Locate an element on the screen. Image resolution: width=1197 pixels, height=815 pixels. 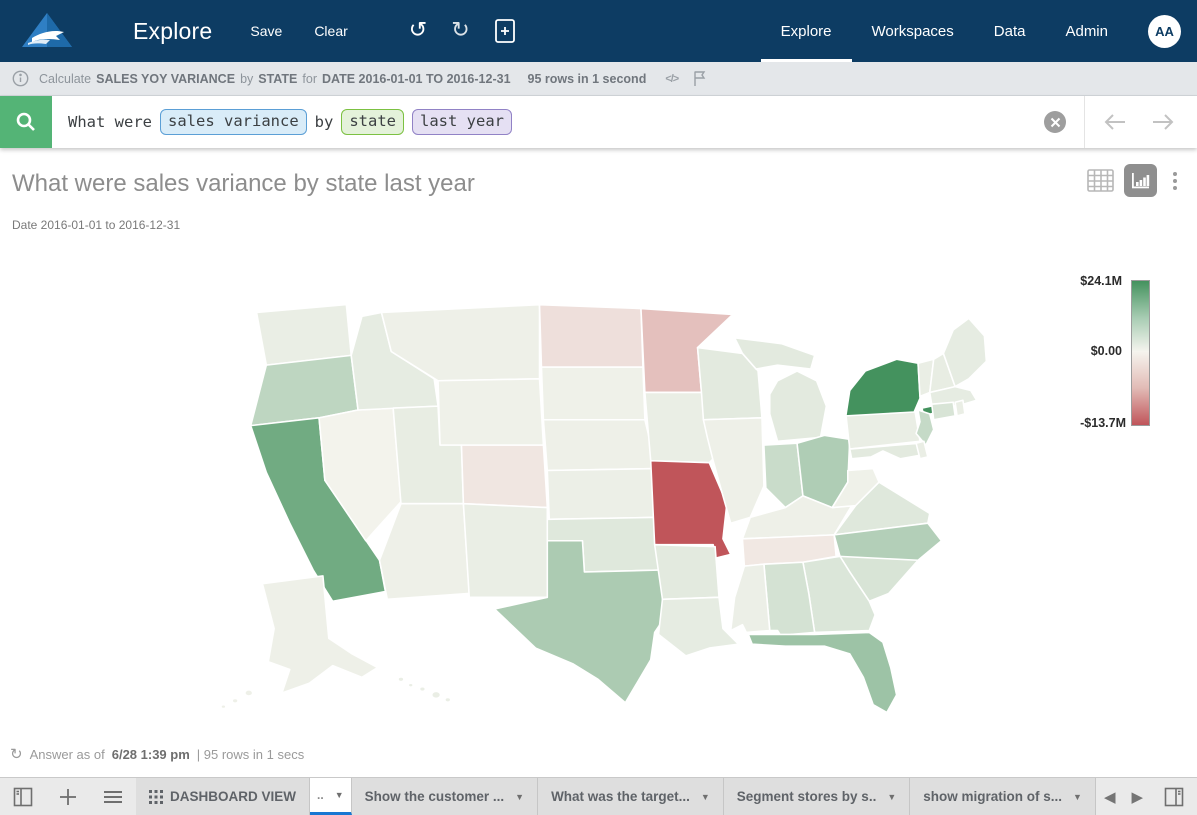
token-measure: sales variance is located at coordinates (233, 122).